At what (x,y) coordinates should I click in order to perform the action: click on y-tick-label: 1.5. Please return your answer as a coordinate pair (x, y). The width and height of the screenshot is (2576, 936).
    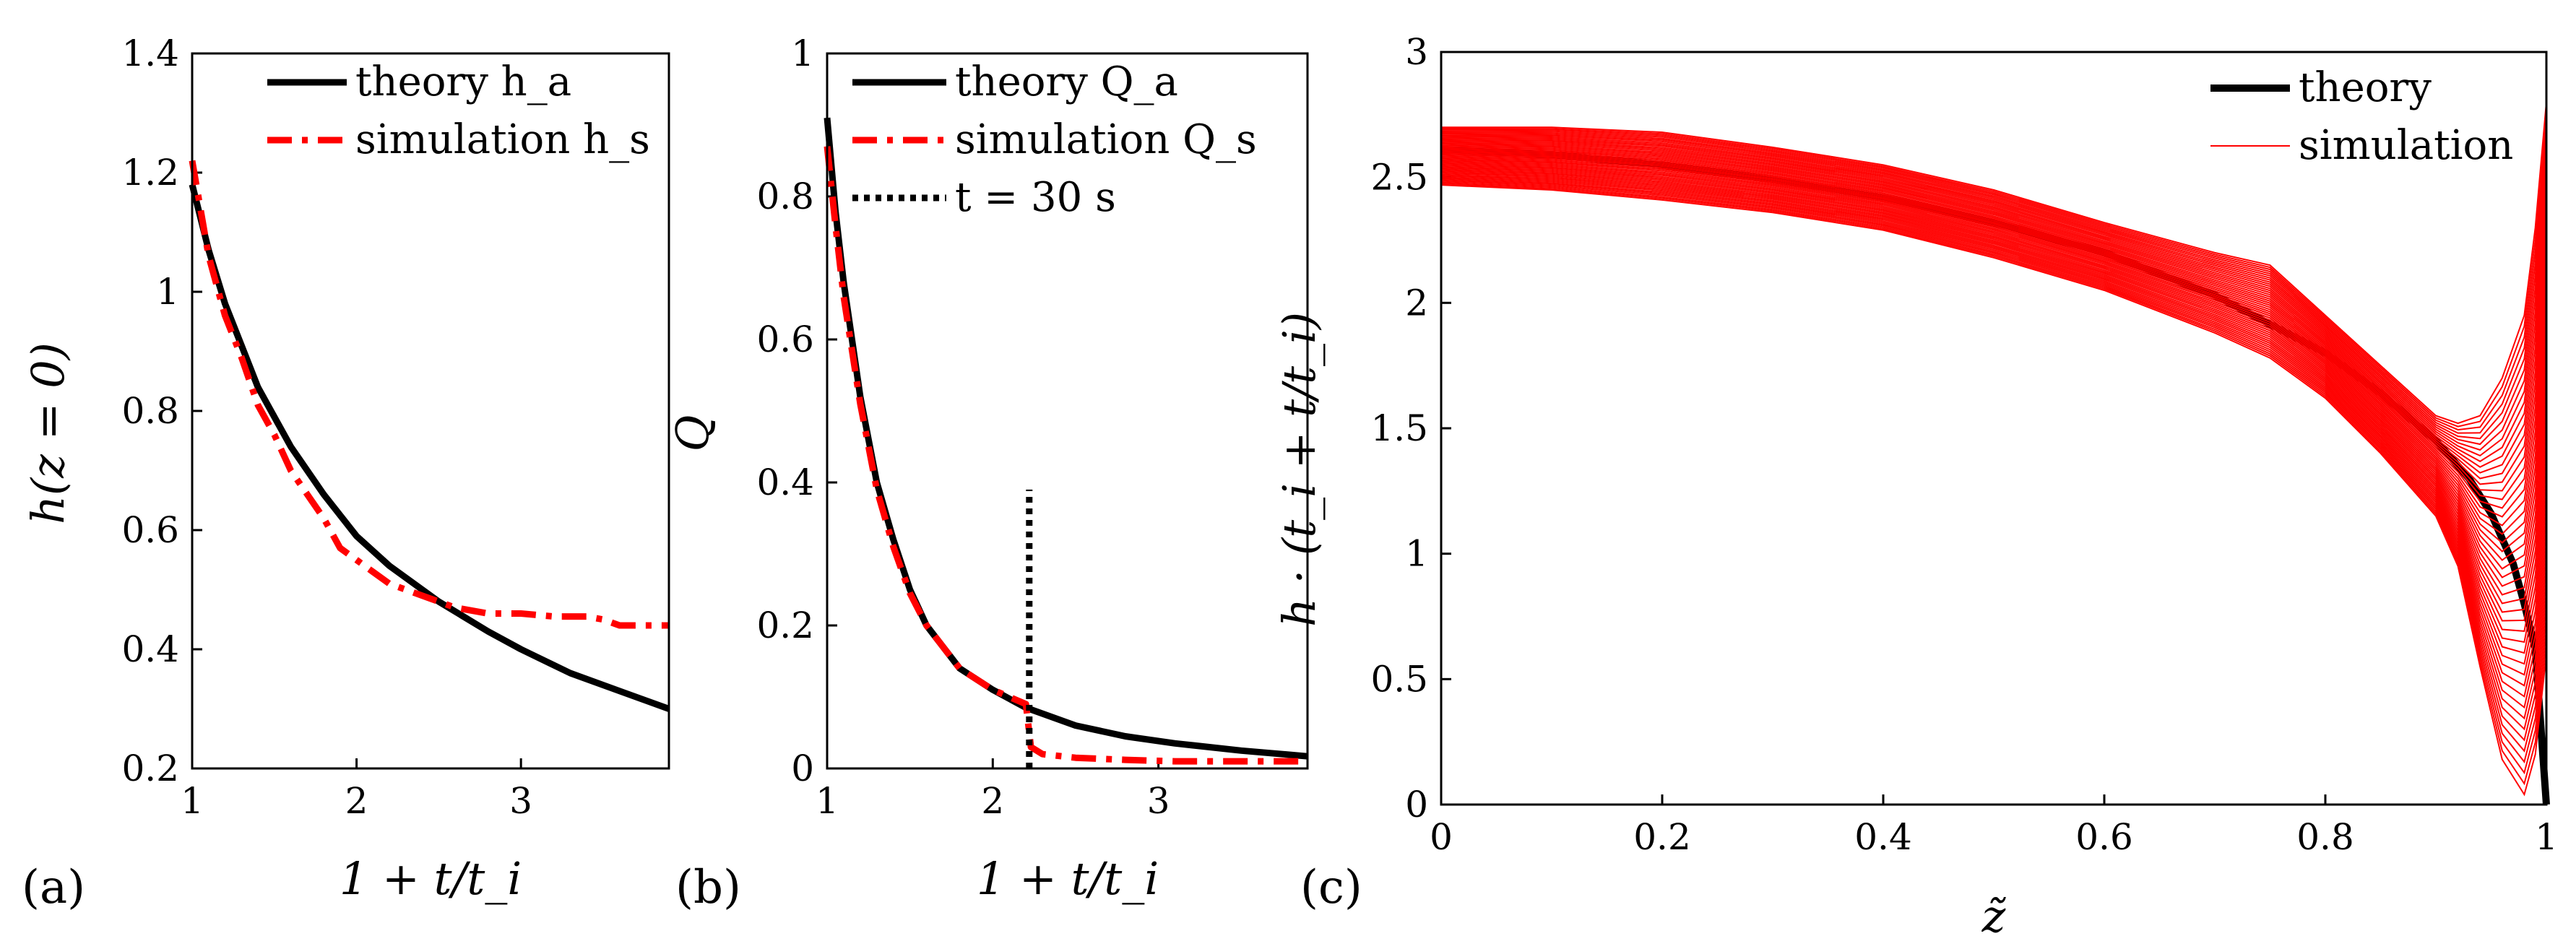
    Looking at the image, I should click on (1399, 428).